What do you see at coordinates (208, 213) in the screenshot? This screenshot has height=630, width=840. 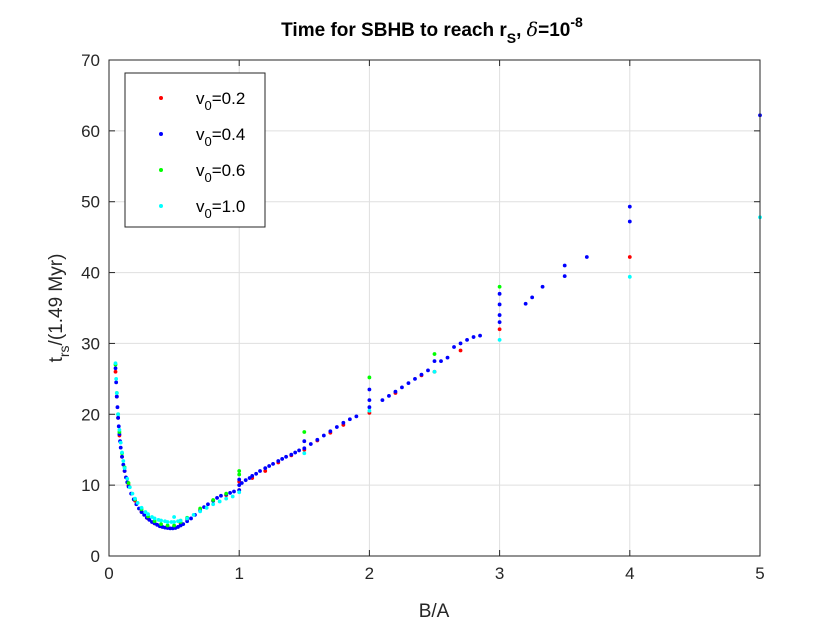 I see `legend-label-subscript: 0` at bounding box center [208, 213].